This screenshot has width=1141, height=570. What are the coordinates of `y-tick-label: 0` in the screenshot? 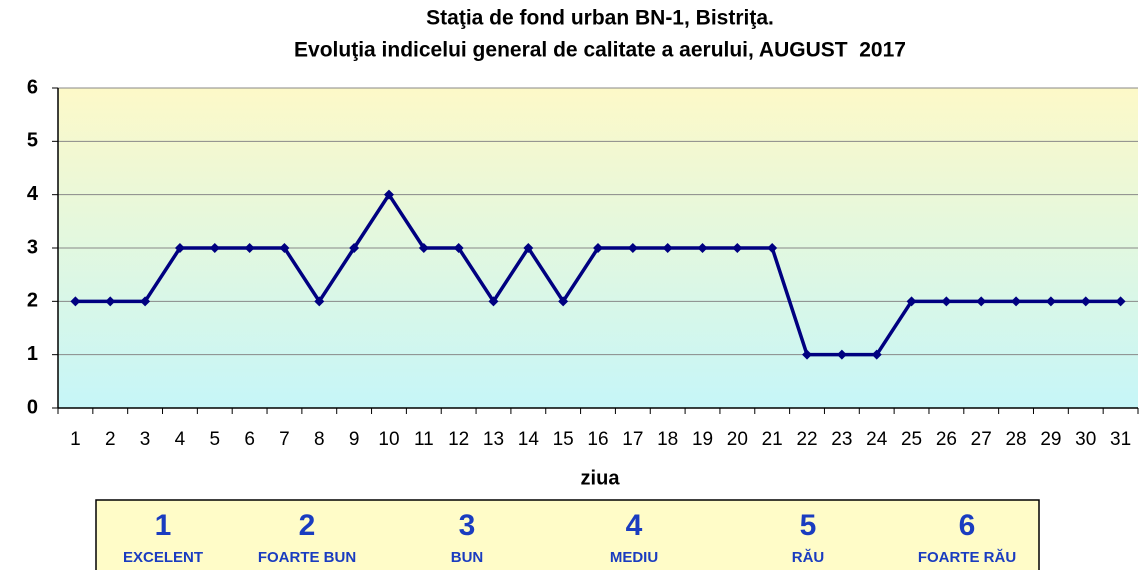 It's located at (32, 407).